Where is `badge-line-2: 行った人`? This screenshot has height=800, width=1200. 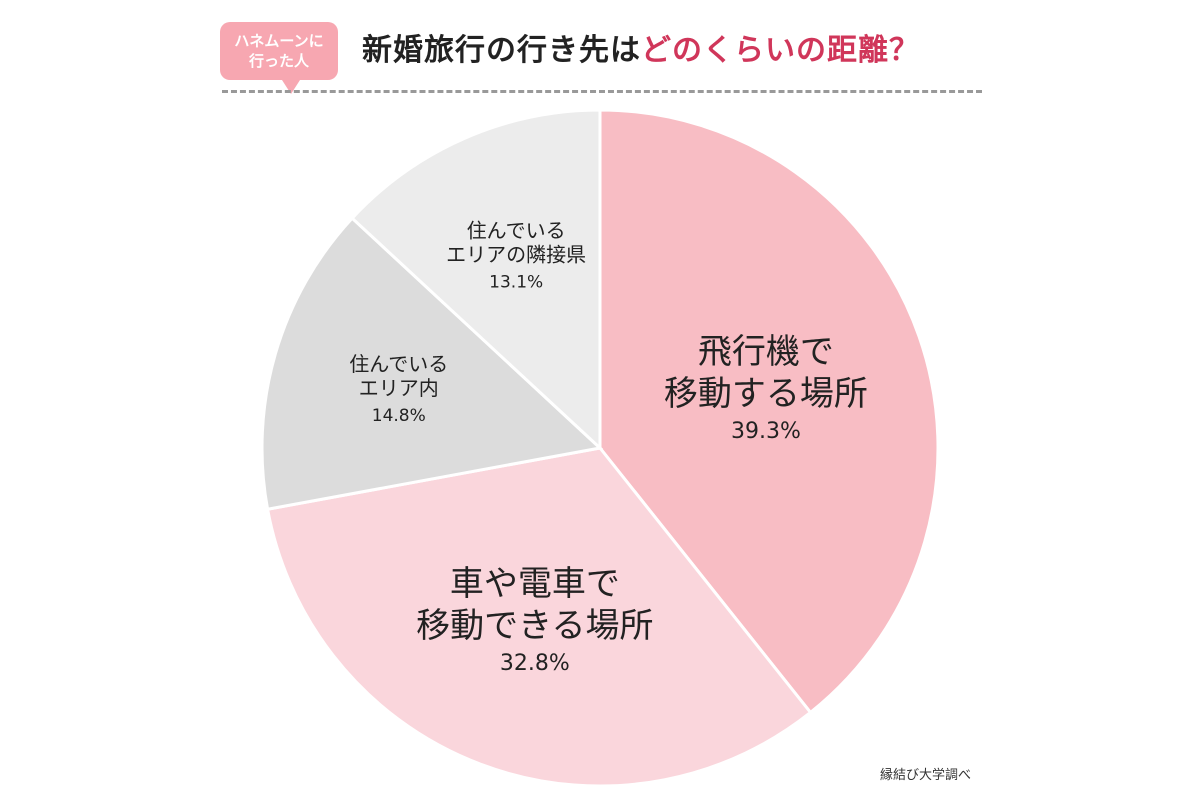
badge-line-2: 行った人 is located at coordinates (278, 61).